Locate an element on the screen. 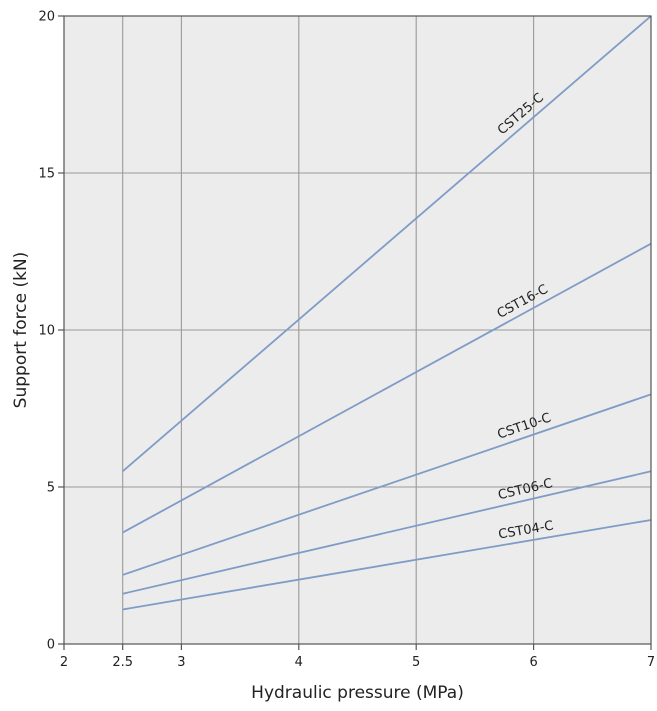  x-tick-label-1: 2.5 is located at coordinates (122, 662).